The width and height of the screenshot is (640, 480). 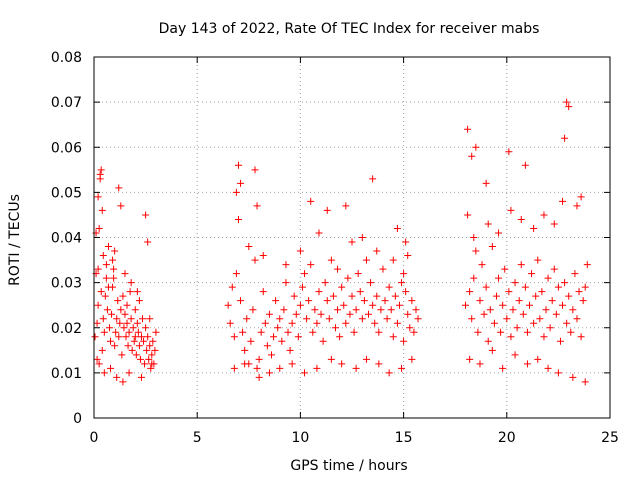 What do you see at coordinates (66, 148) in the screenshot?
I see `y-tick-label: 0.06` at bounding box center [66, 148].